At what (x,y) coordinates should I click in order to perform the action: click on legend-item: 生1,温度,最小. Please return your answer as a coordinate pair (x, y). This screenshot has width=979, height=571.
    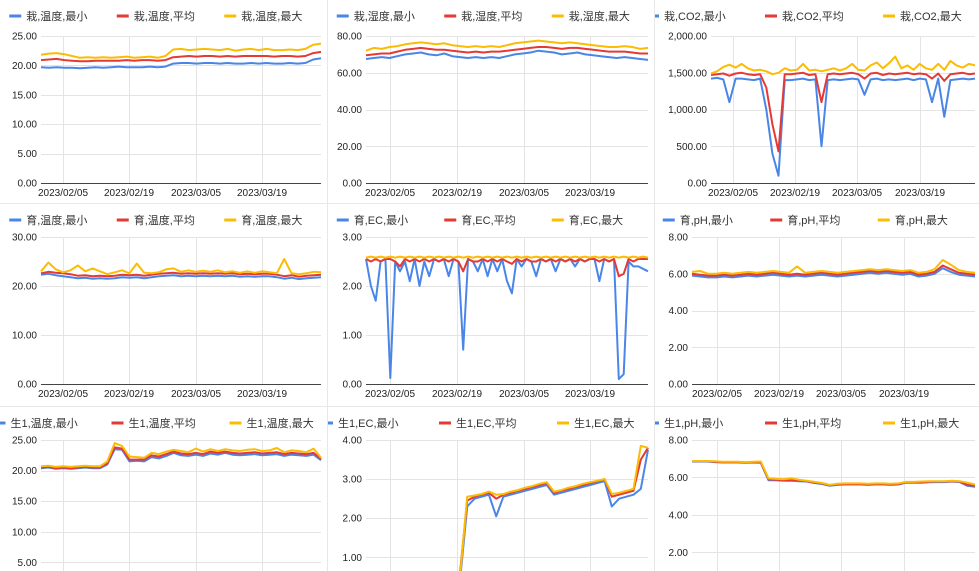
    Looking at the image, I should click on (39, 423).